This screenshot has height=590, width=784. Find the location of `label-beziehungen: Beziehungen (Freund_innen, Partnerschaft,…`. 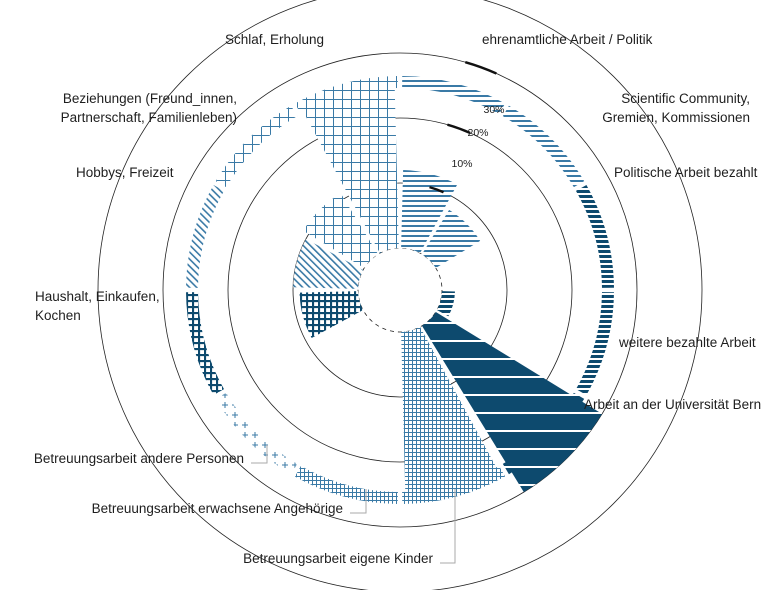

label-beziehungen: Beziehungen (Freund_innen, Partnerschaft,… is located at coordinates (149, 108).